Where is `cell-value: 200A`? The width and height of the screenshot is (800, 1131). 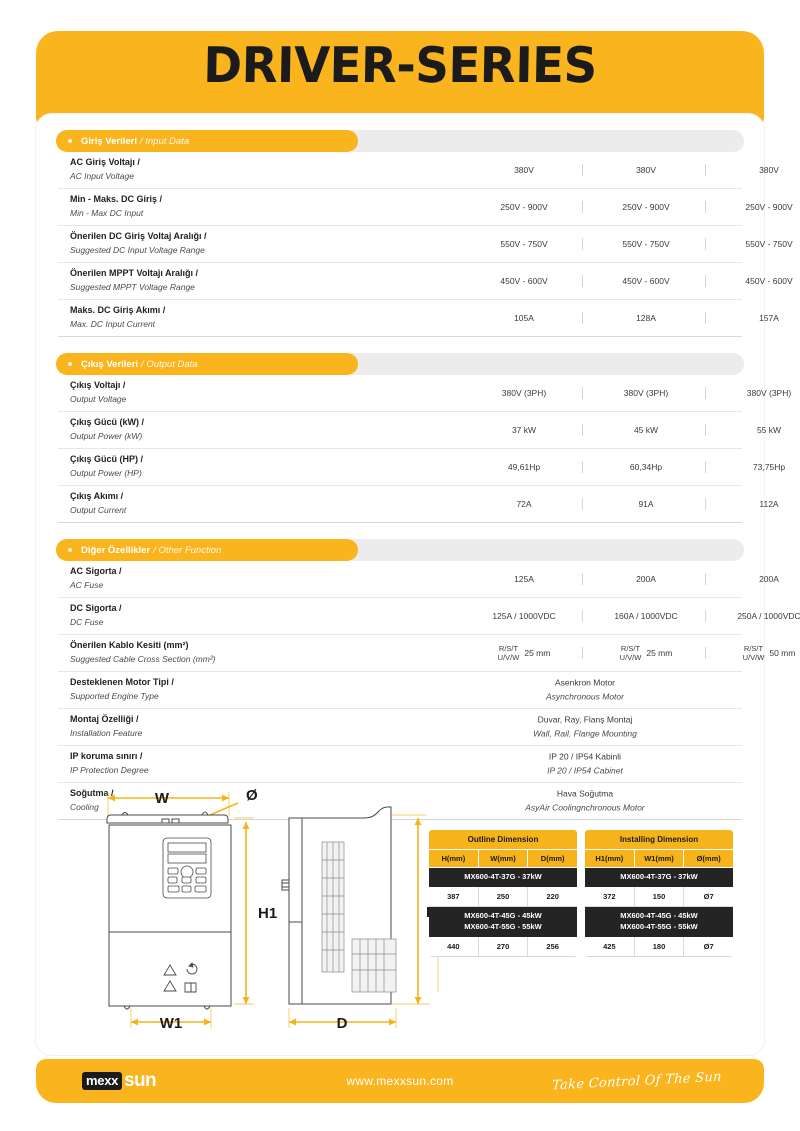 cell-value: 200A is located at coordinates (769, 579).